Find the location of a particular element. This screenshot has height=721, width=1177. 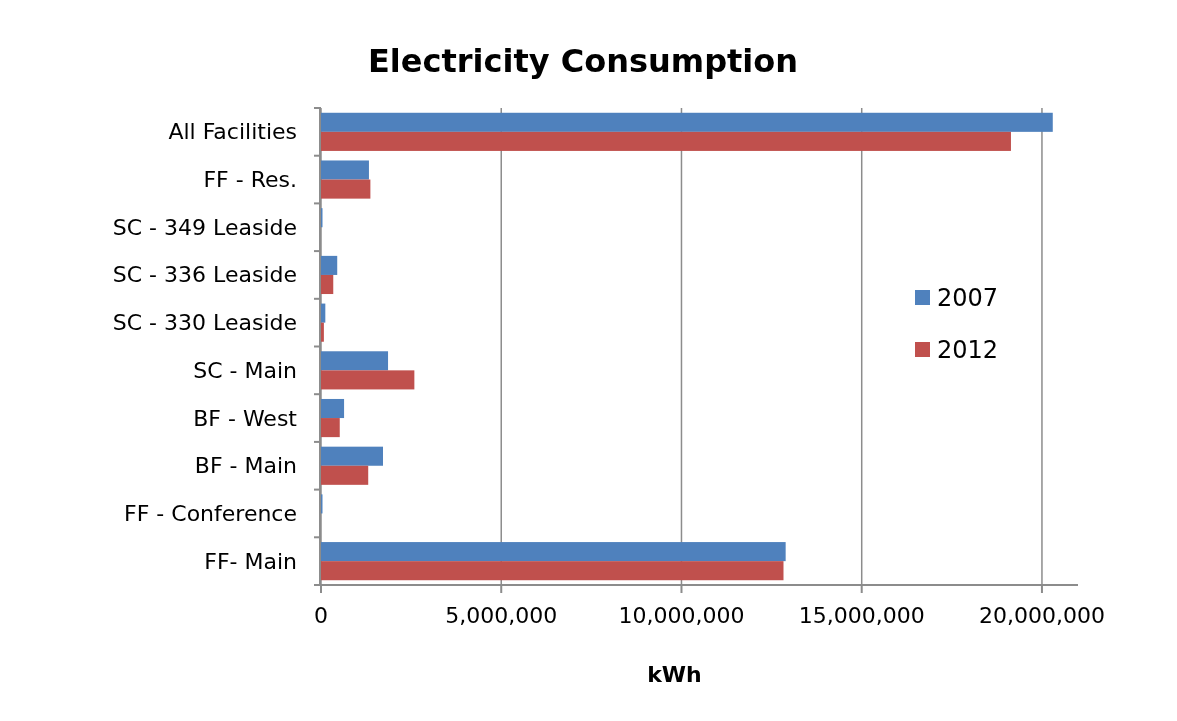

x-tick-label: 0 is located at coordinates (321, 615).